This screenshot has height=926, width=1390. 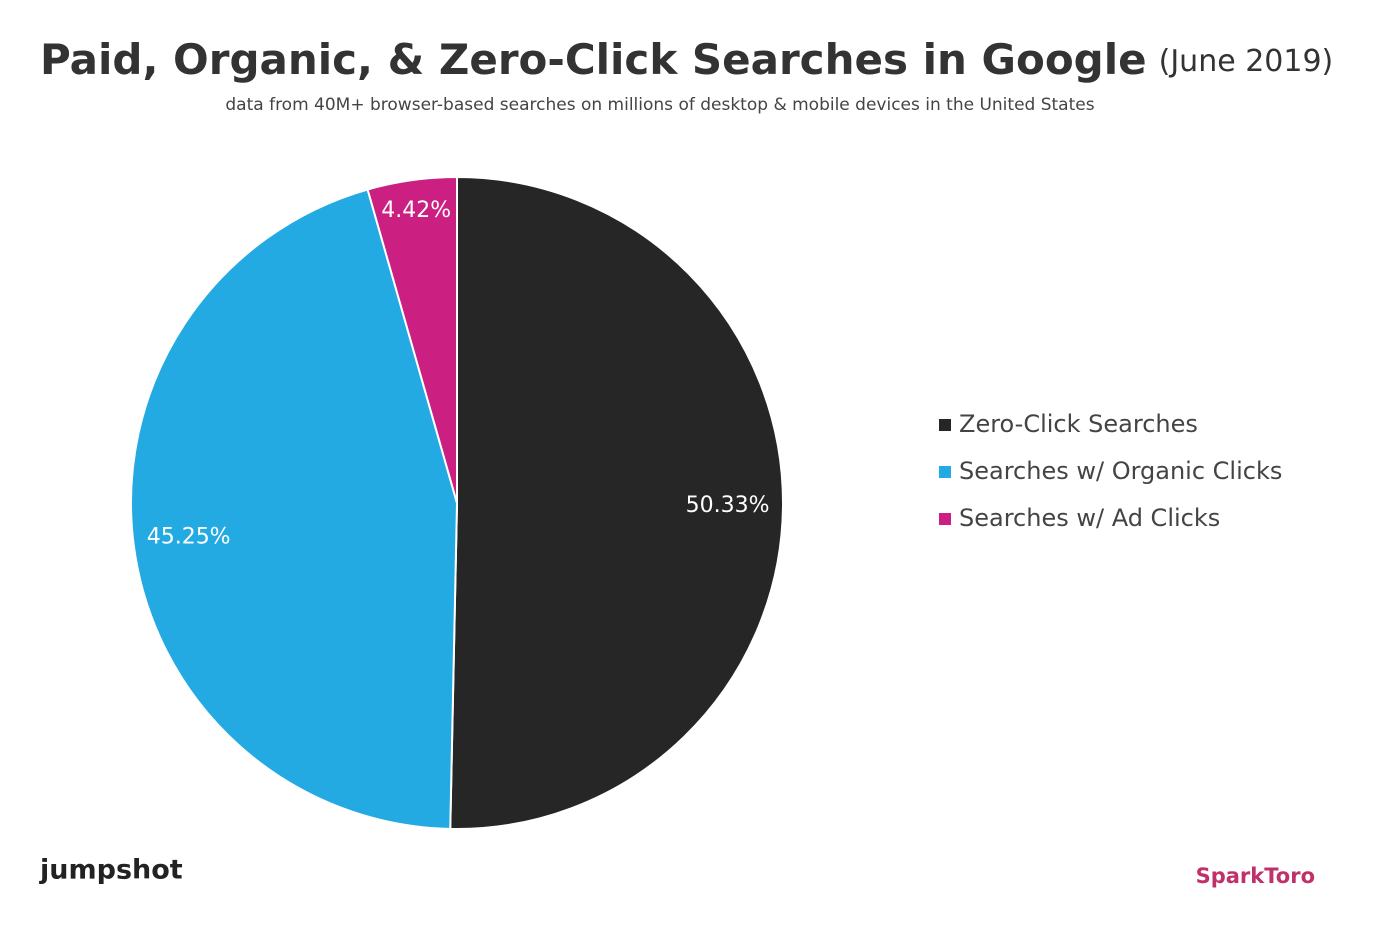 What do you see at coordinates (1120, 471) in the screenshot?
I see `legend-label: Searches w/ Organic Clicks` at bounding box center [1120, 471].